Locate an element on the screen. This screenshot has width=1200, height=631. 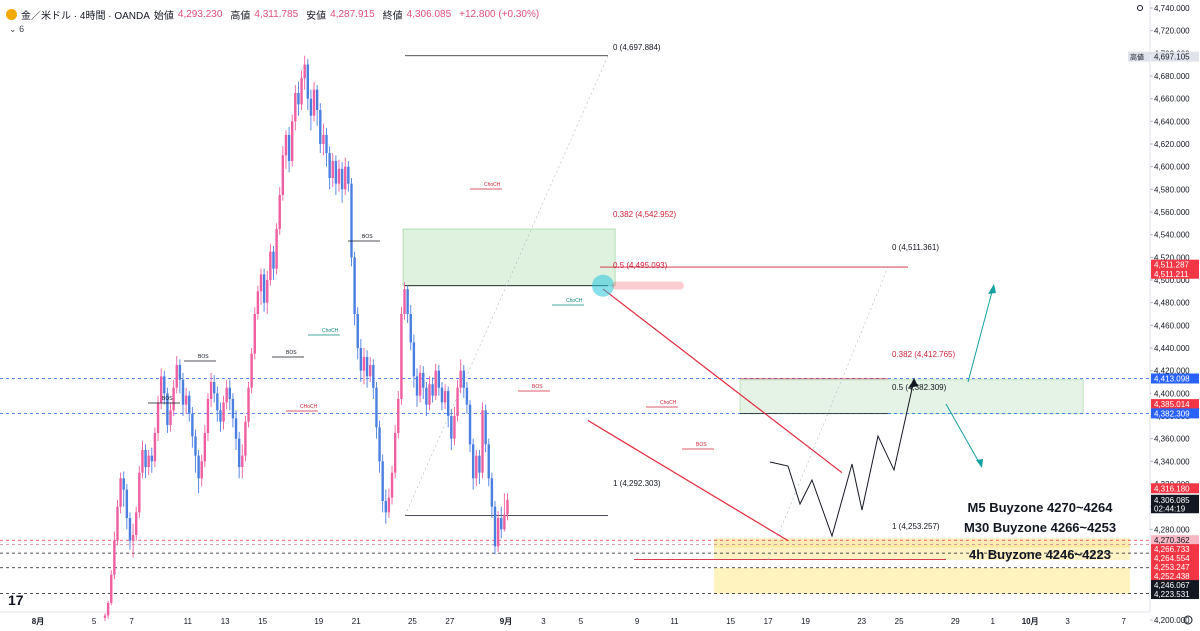
teal-up-arrow-head is located at coordinates (992, 289).